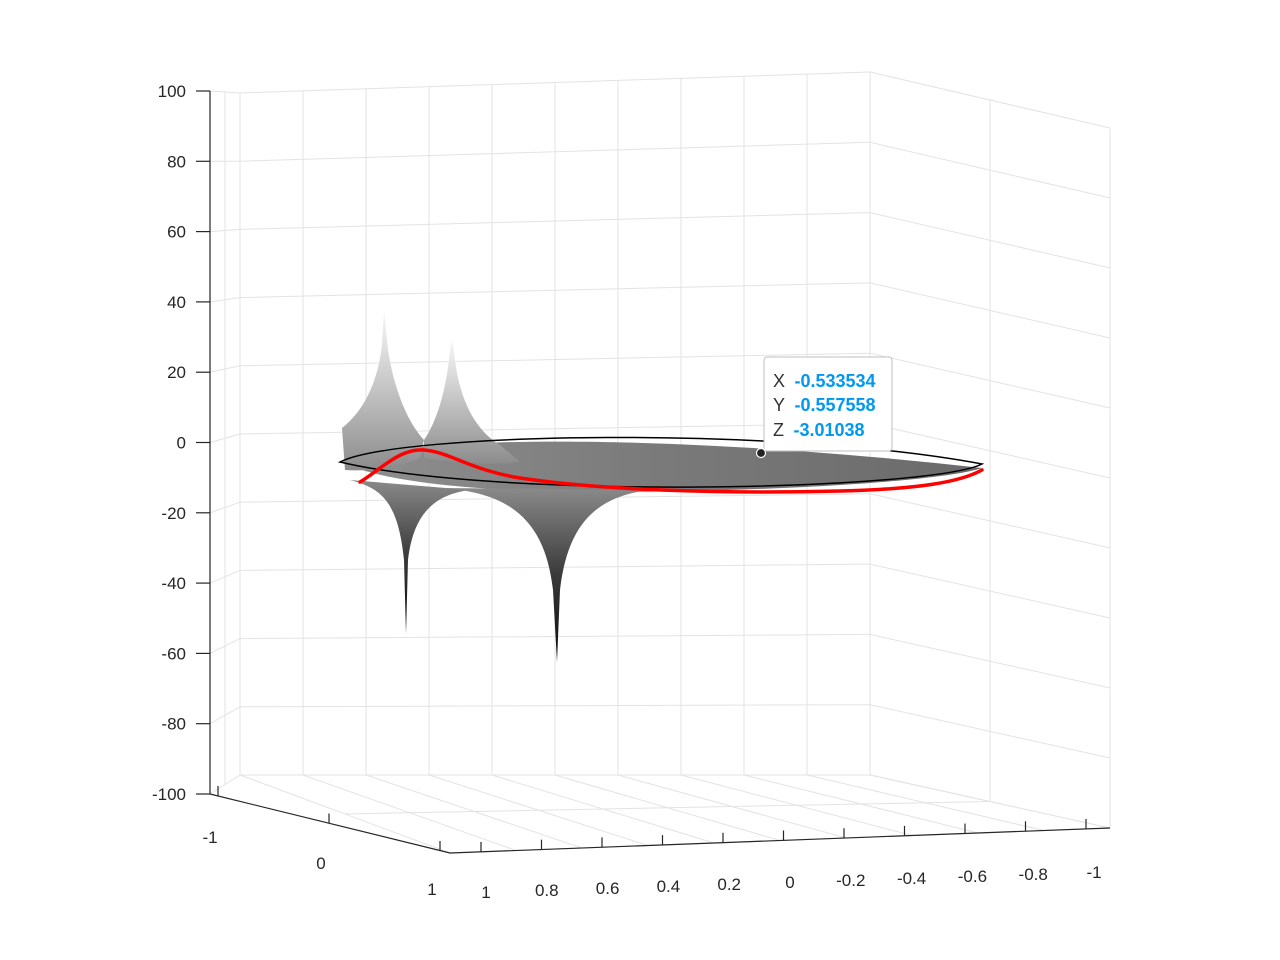  I want to click on datatip-x-value: -0.533534, so click(834, 381).